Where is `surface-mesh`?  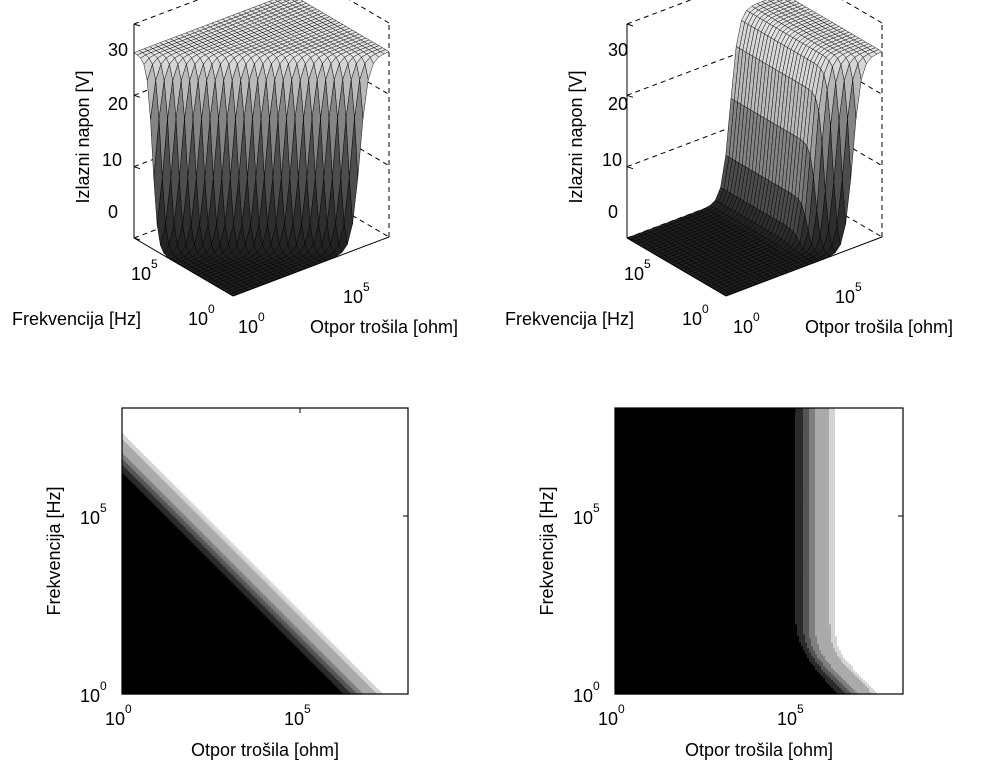
surface-mesh is located at coordinates (261, 148).